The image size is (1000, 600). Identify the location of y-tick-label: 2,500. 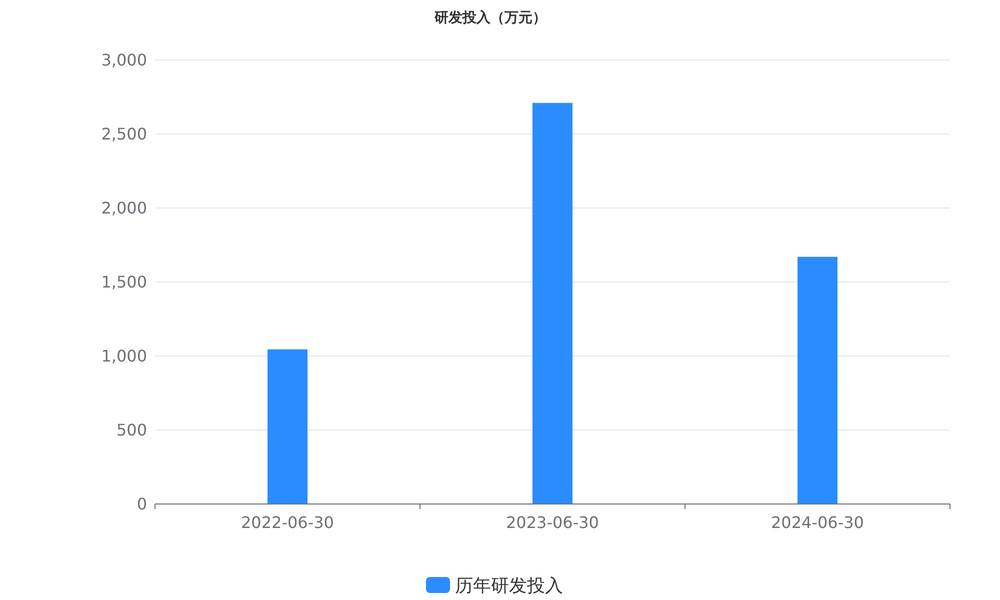
(124, 134).